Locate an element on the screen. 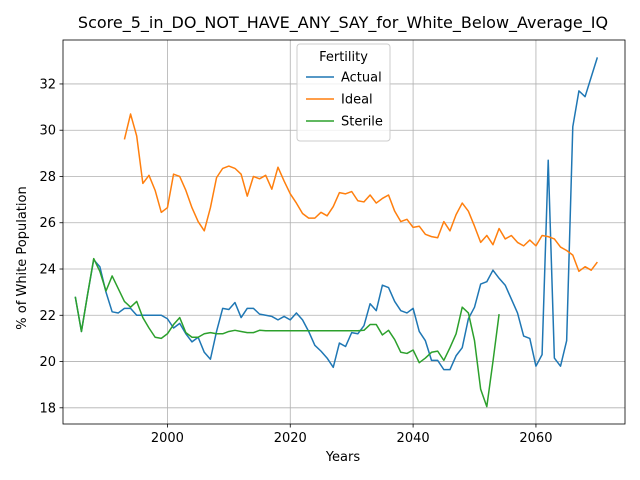  legend: Fertility Actual Ideal Sterile is located at coordinates (343, 92).